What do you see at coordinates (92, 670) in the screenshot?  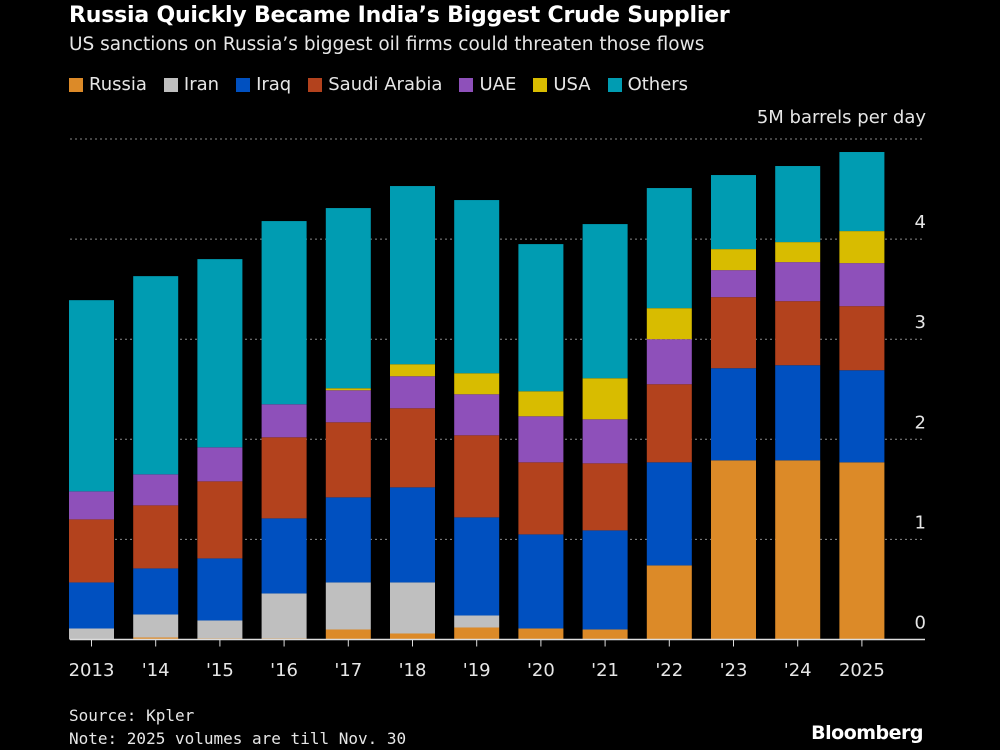 I see `x-tick-label: 2013` at bounding box center [92, 670].